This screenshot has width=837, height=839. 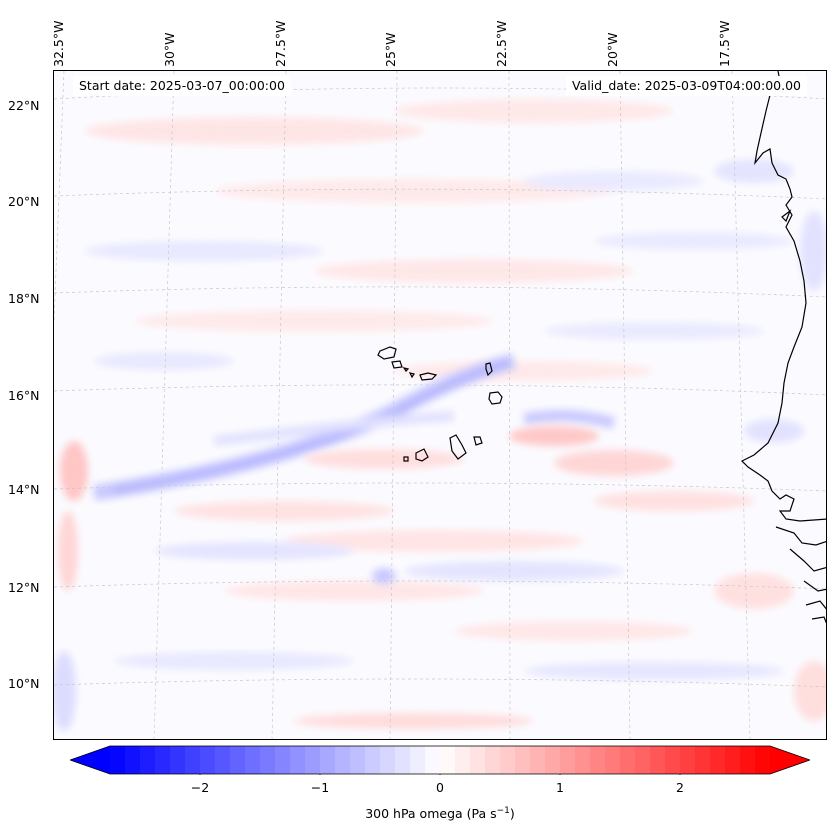 What do you see at coordinates (58, 43) in the screenshot?
I see `longitude-label: 32.5°W` at bounding box center [58, 43].